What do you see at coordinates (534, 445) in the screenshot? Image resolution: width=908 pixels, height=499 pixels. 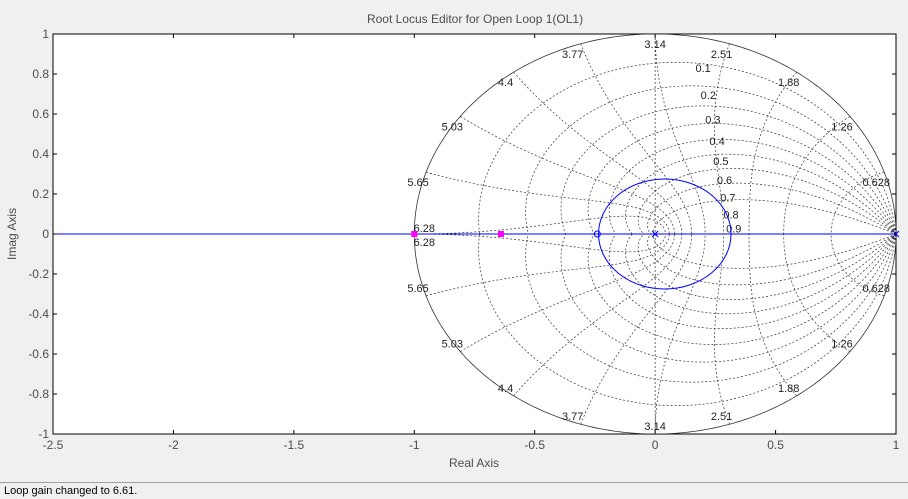 I see `x-tick-label: -0.5` at bounding box center [534, 445].